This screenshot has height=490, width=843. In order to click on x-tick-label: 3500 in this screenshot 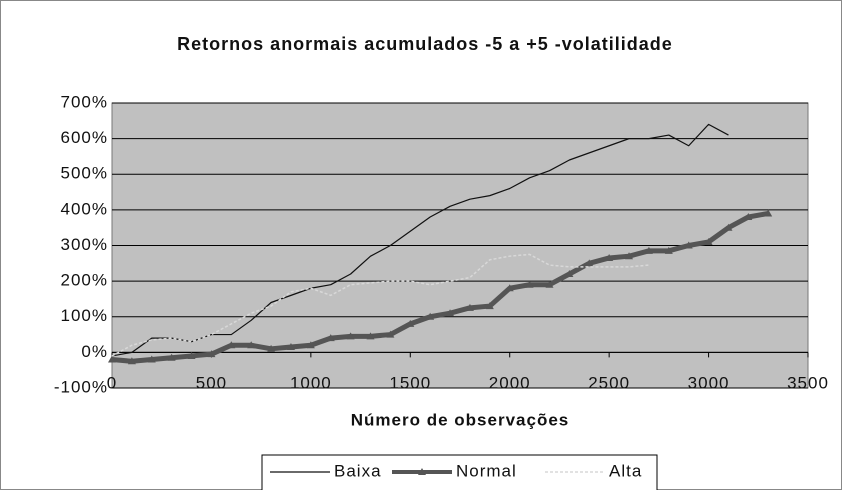, I will do `click(808, 382)`.